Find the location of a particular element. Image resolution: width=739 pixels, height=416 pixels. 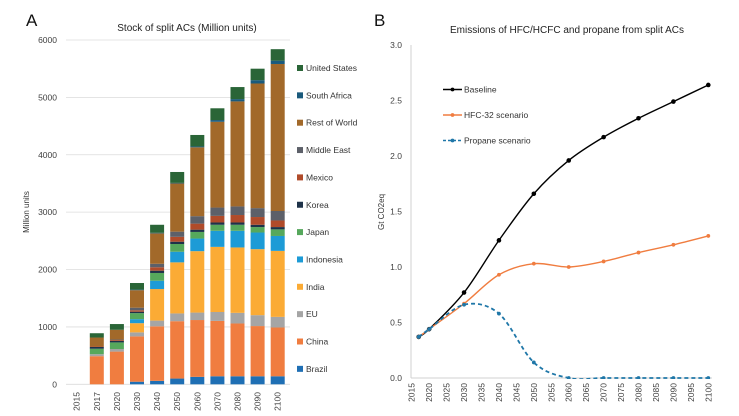

y-tick-label: 6000 is located at coordinates (47, 40).